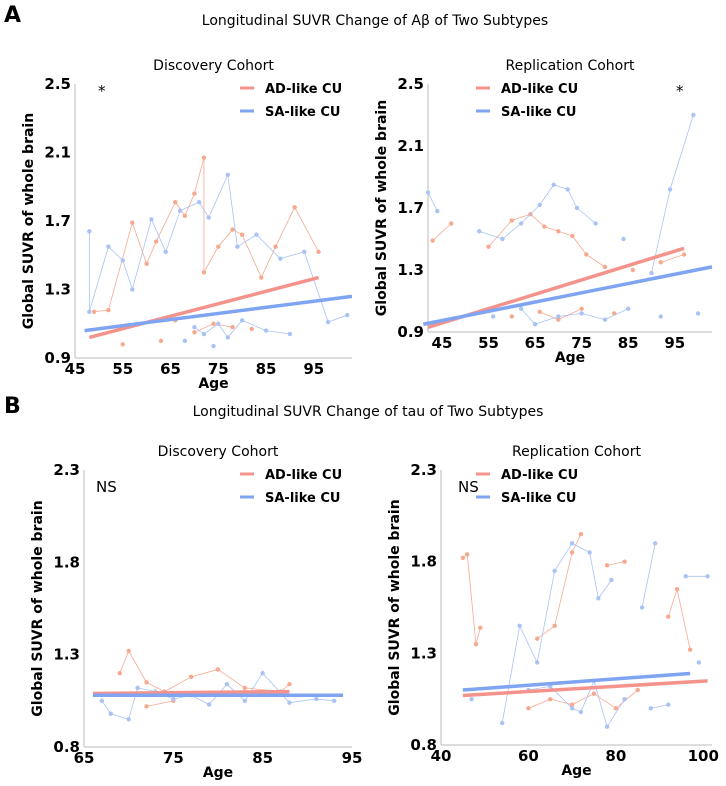 Image resolution: width=726 pixels, height=786 pixels. I want to click on significance-annotation: NS, so click(106, 487).